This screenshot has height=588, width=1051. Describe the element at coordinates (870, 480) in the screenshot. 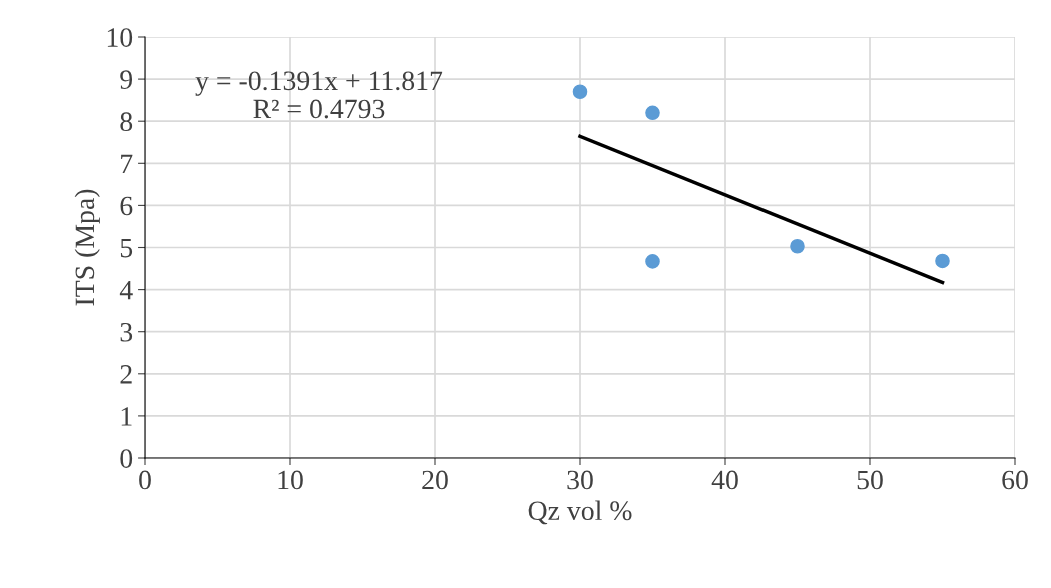

I see `x-tick-label: 50` at that location.